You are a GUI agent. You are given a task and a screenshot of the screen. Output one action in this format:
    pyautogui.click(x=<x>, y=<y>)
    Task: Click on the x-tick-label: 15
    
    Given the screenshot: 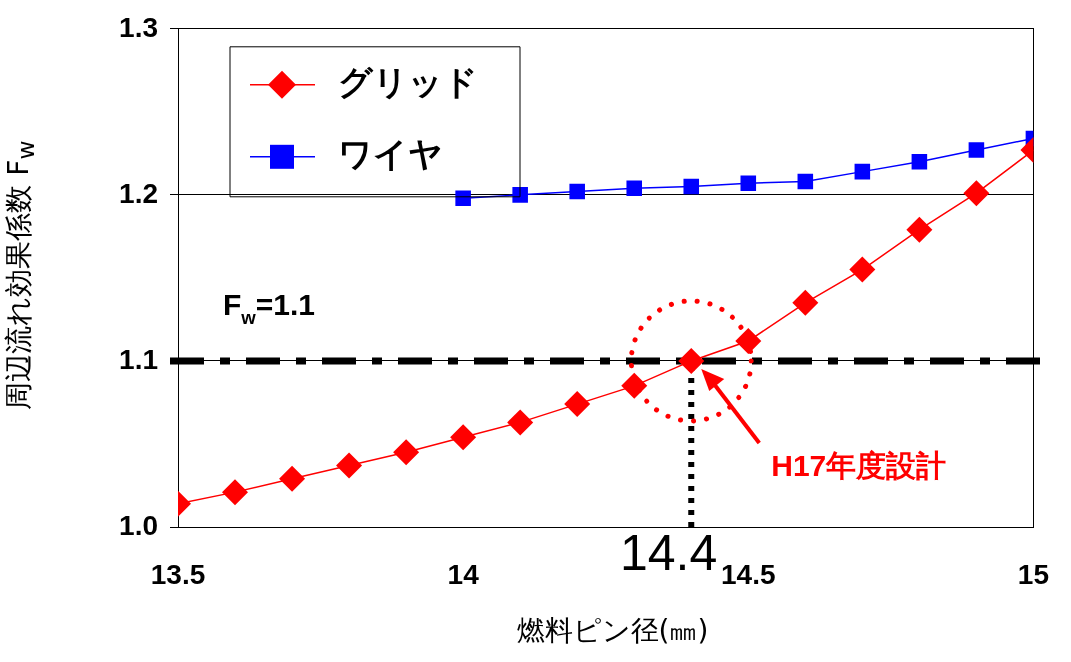 What is the action you would take?
    pyautogui.click(x=1033, y=574)
    